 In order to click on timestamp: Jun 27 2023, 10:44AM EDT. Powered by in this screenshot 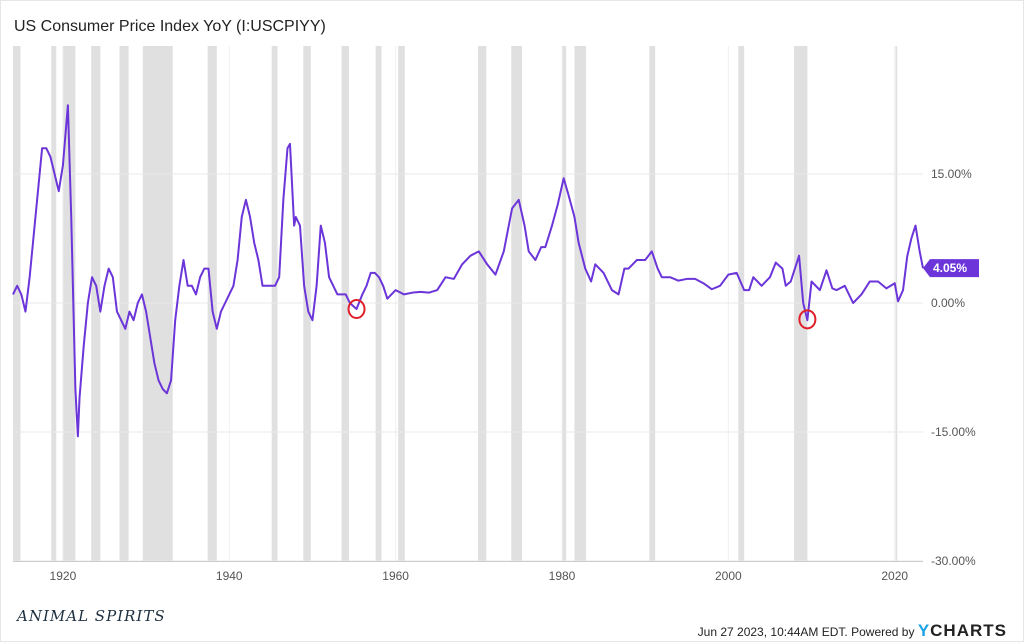, I will do `click(806, 632)`.